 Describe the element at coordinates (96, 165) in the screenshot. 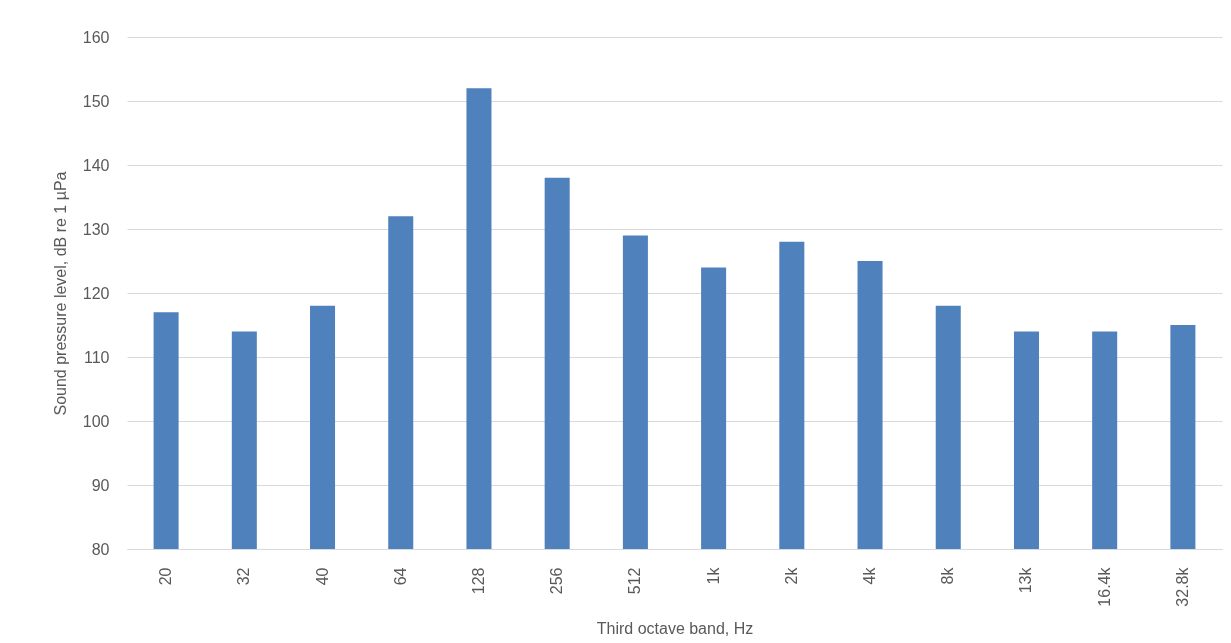

I see `y-tick-label: 140` at that location.